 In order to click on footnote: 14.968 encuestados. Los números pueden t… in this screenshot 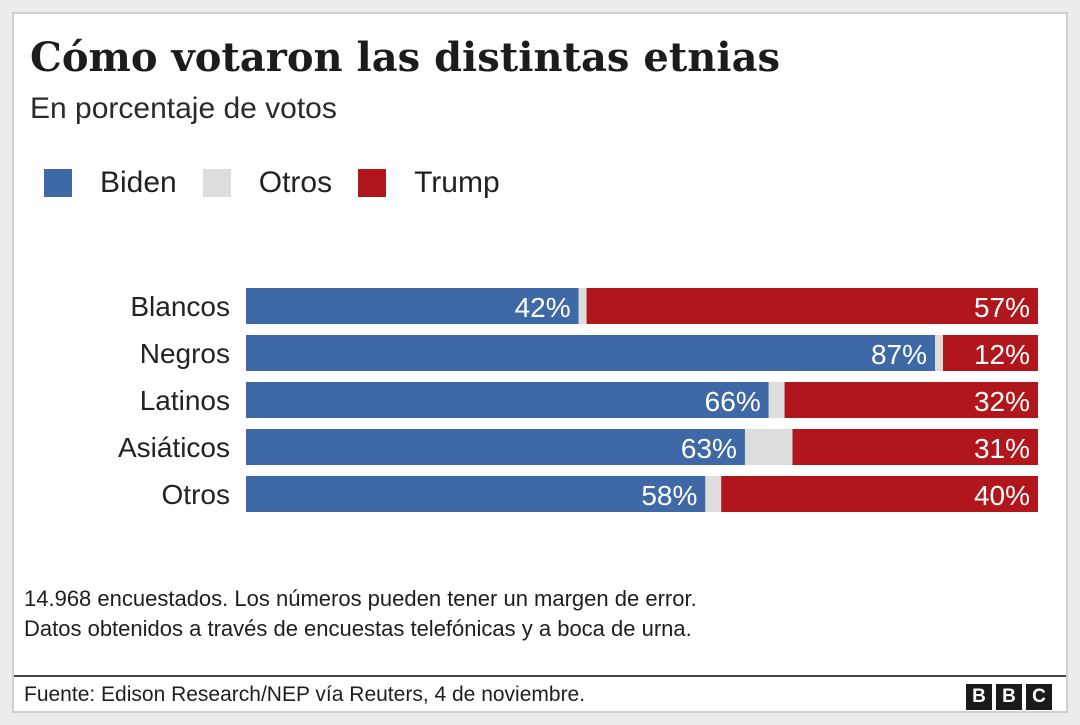, I will do `click(360, 614)`.